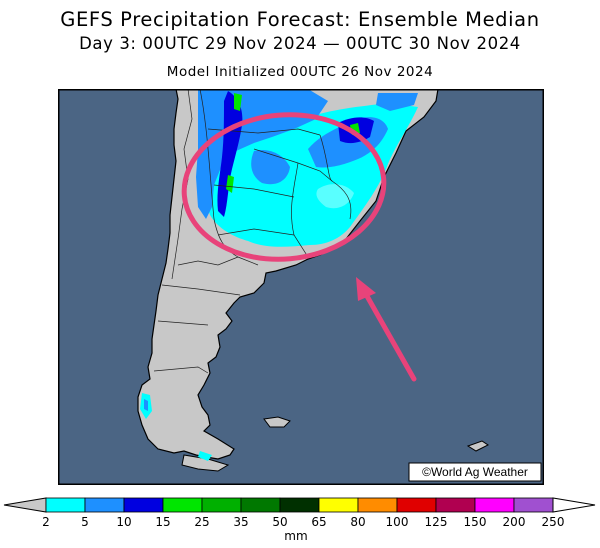 The image size is (600, 548). I want to click on colorbar-tick-label: 50, so click(279, 522).